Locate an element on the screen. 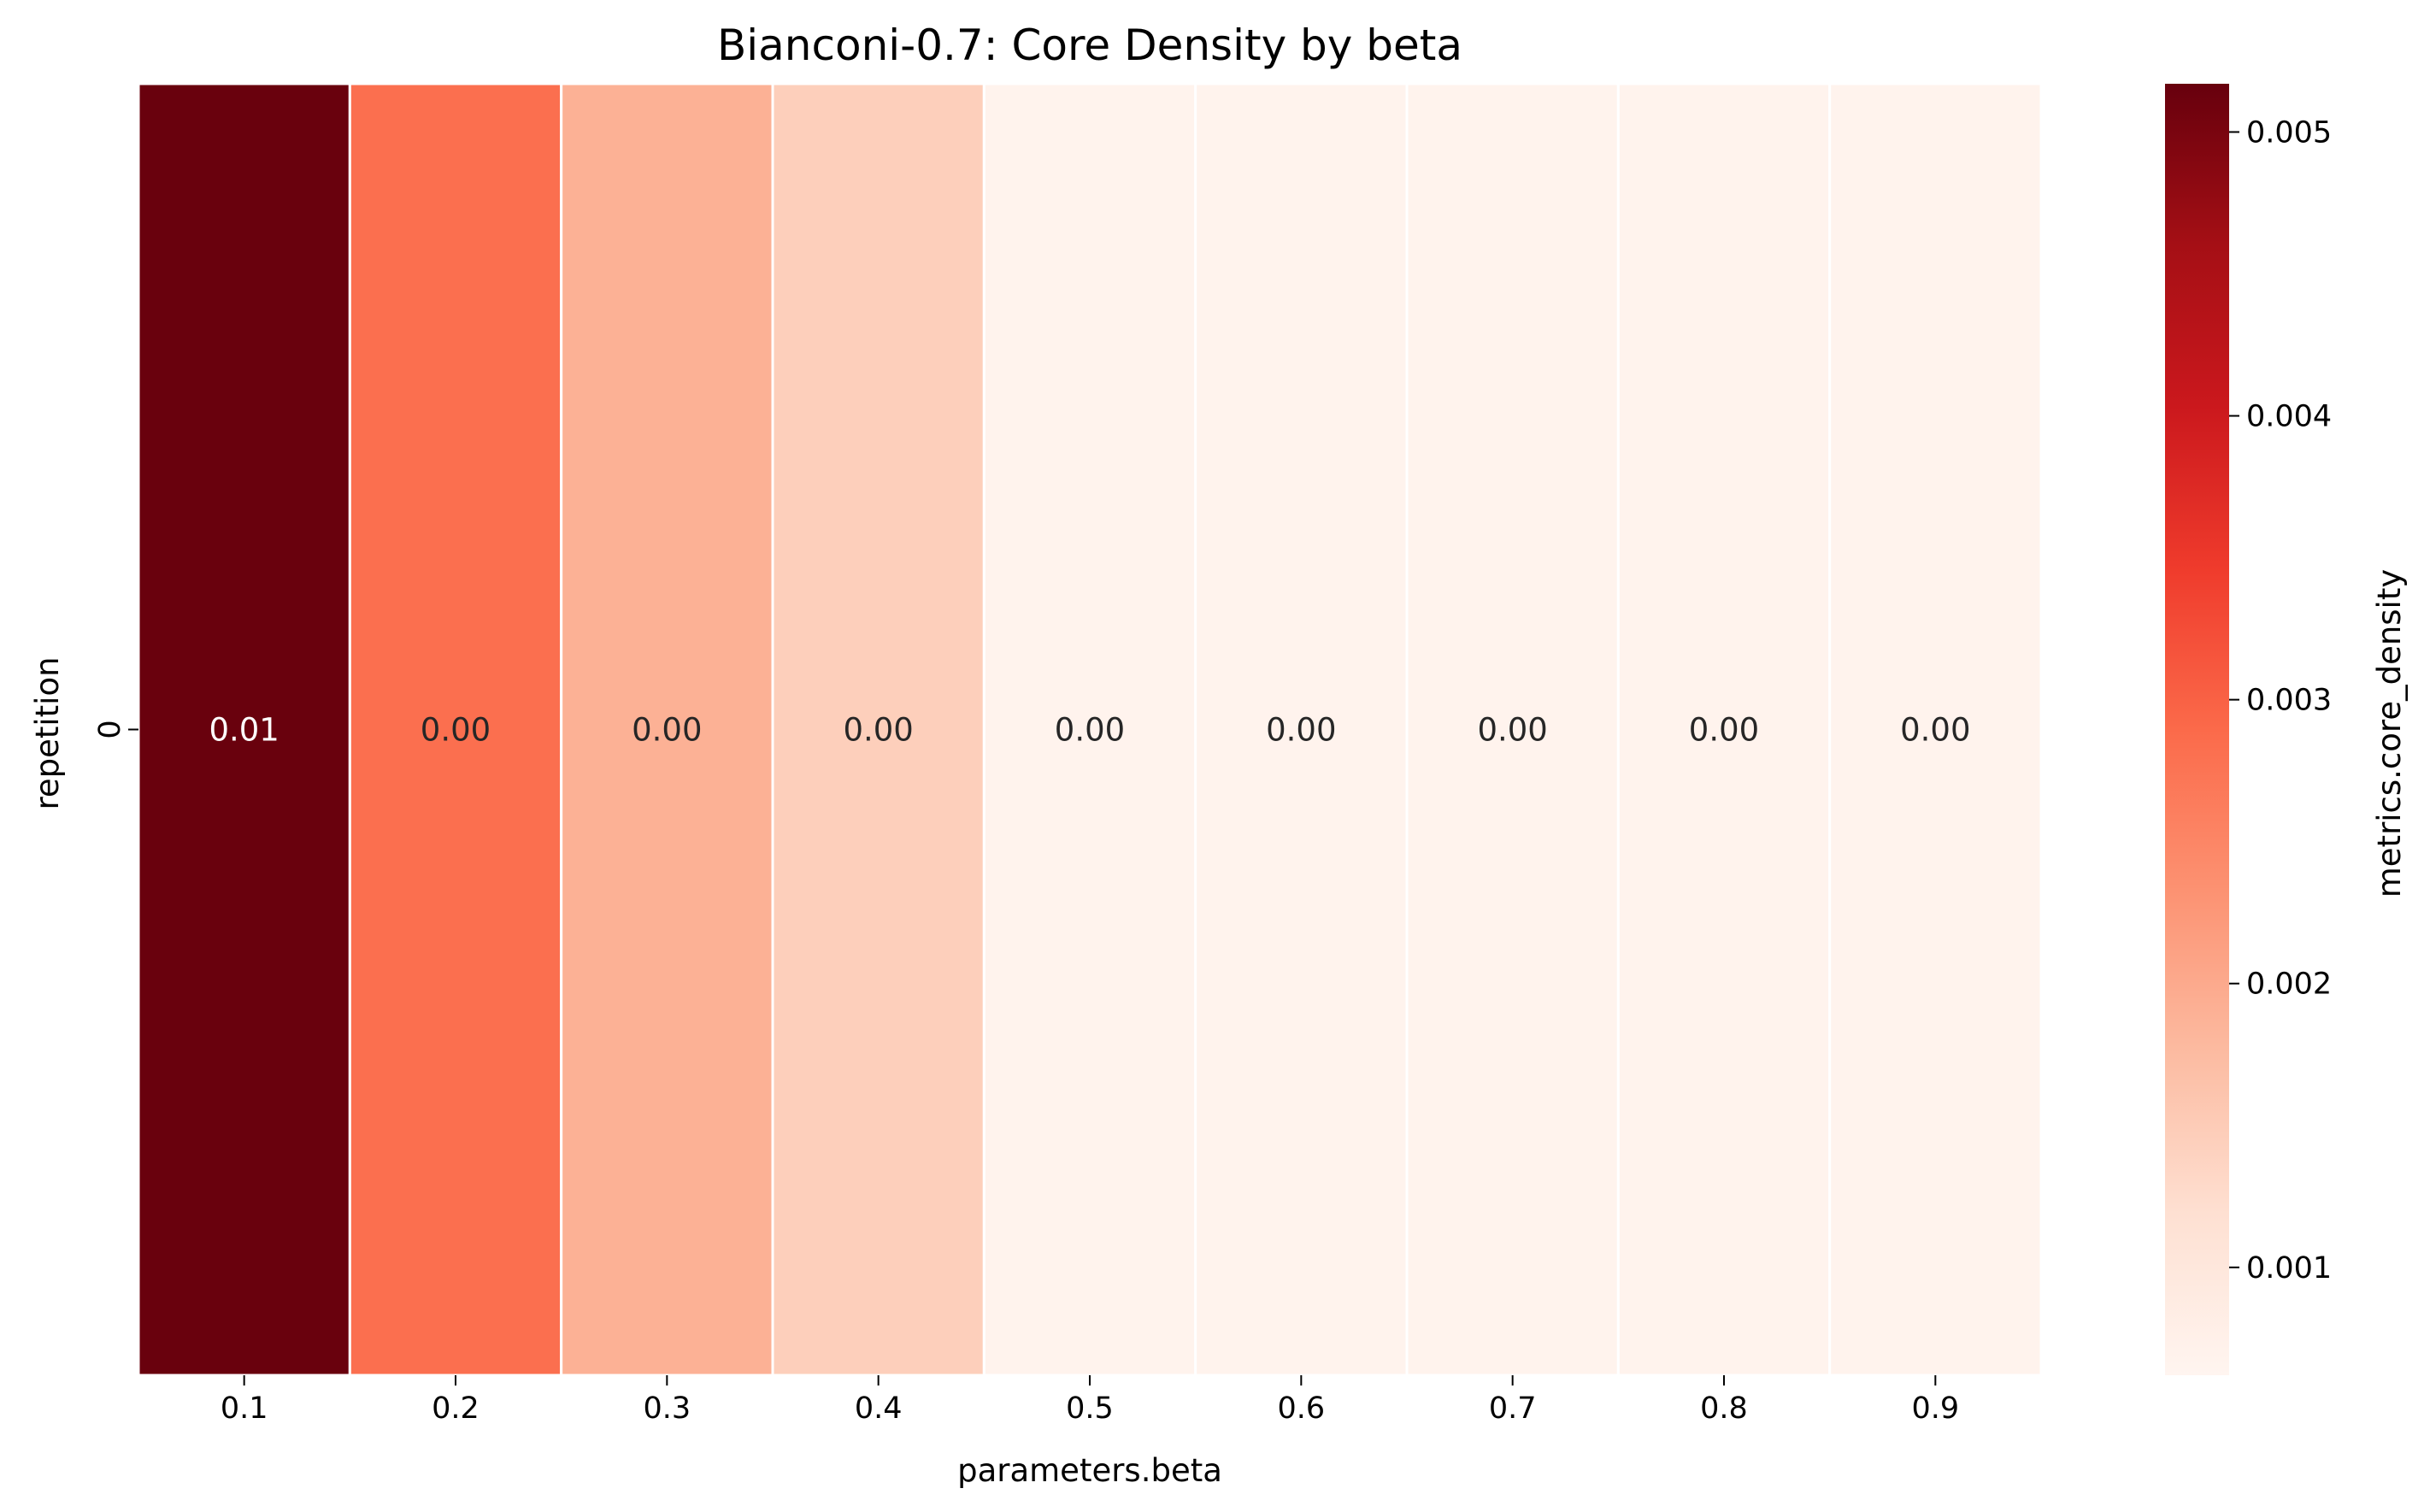 This screenshot has height=1512, width=2424. y-axis-label: repetition is located at coordinates (47, 732).